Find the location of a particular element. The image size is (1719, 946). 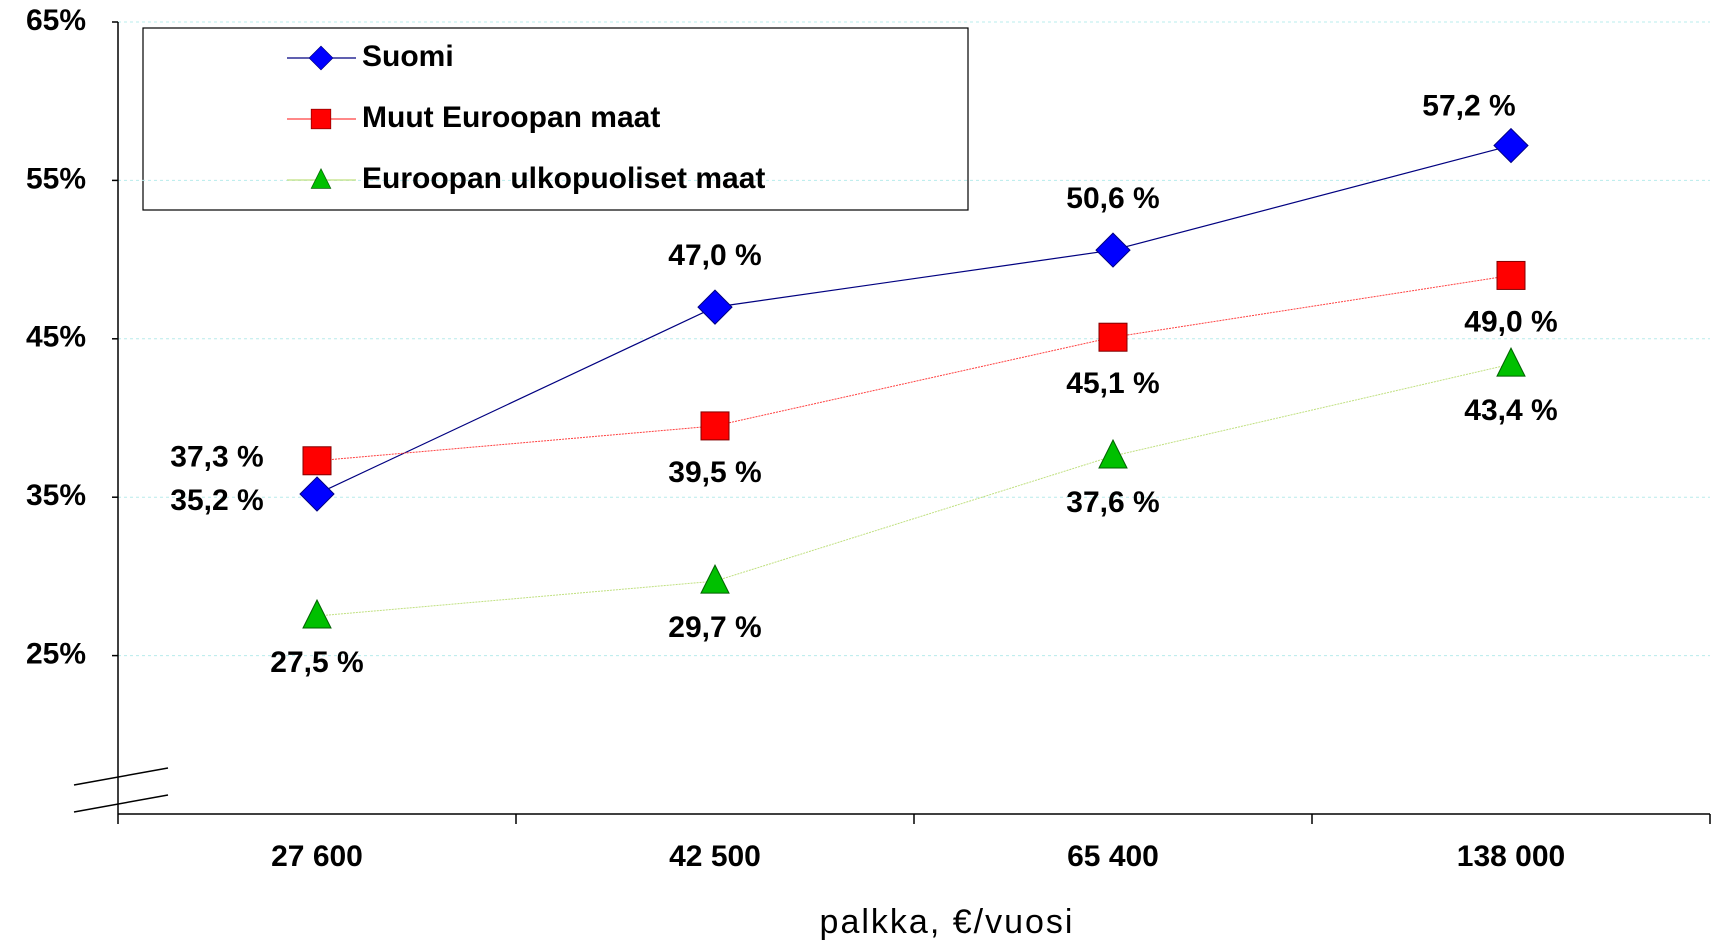

x-axis-label: palkka, €/vuosi is located at coordinates (947, 922).